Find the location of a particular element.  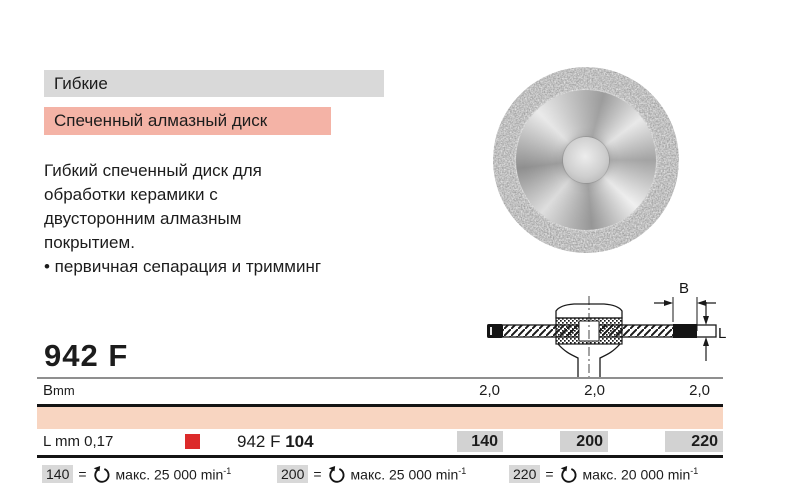

size-cell: 140 is located at coordinates (480, 441).